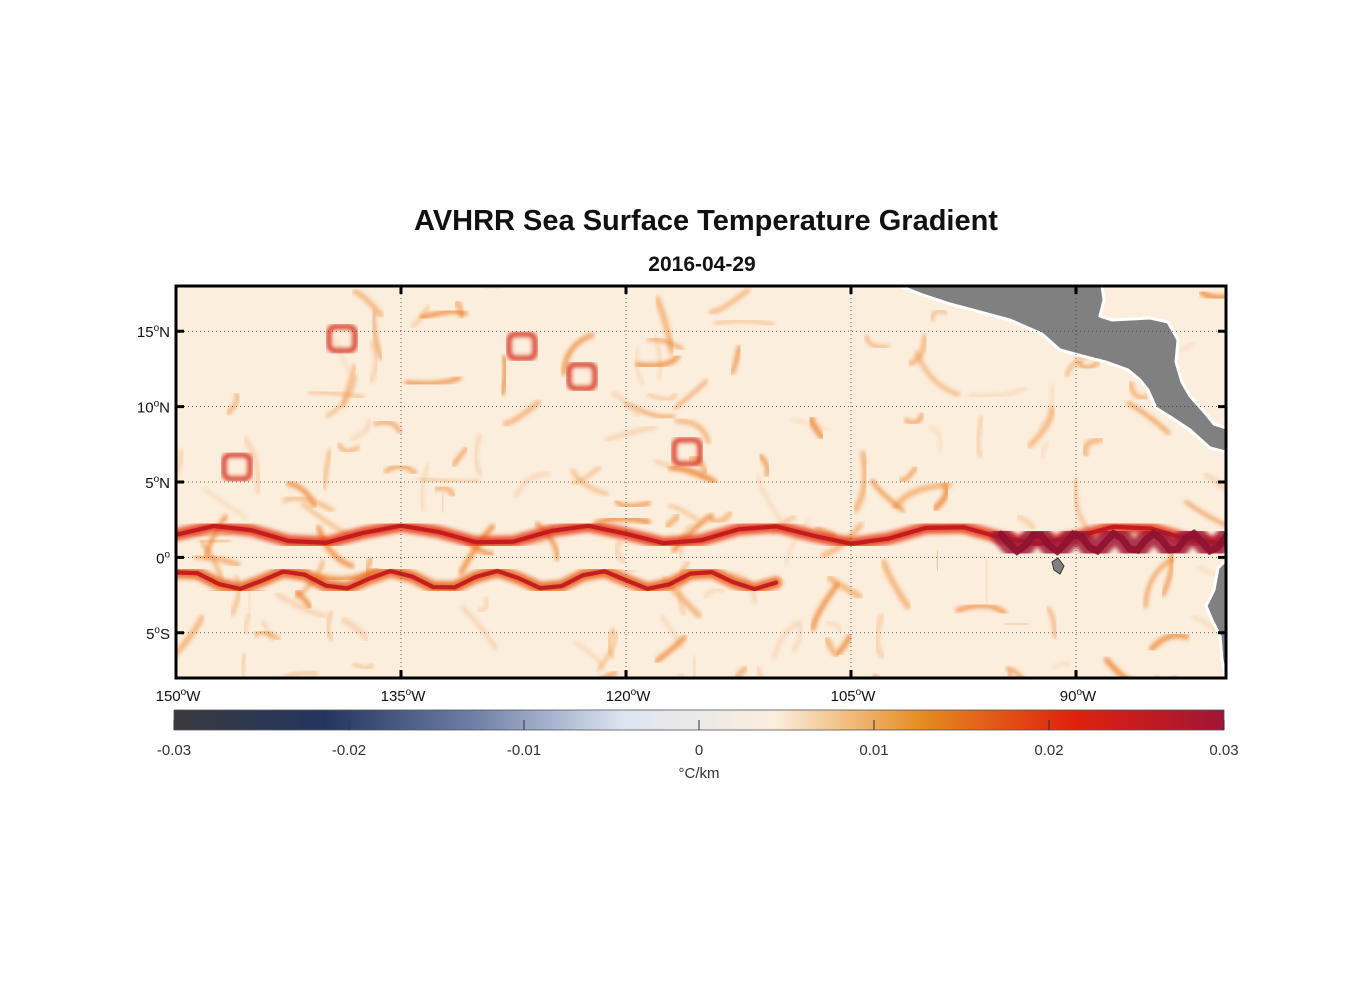 Image resolution: width=1356 pixels, height=1000 pixels. Describe the element at coordinates (873, 750) in the screenshot. I see `colorbar-tick-label: 0.01` at that location.